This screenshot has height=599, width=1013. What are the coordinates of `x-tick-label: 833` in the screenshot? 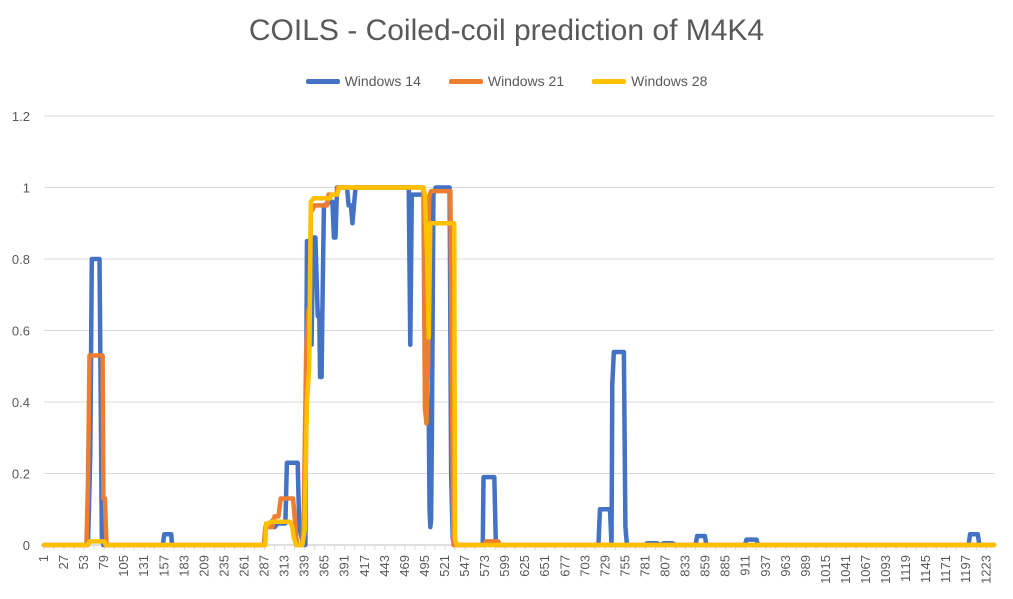 It's located at (685, 566).